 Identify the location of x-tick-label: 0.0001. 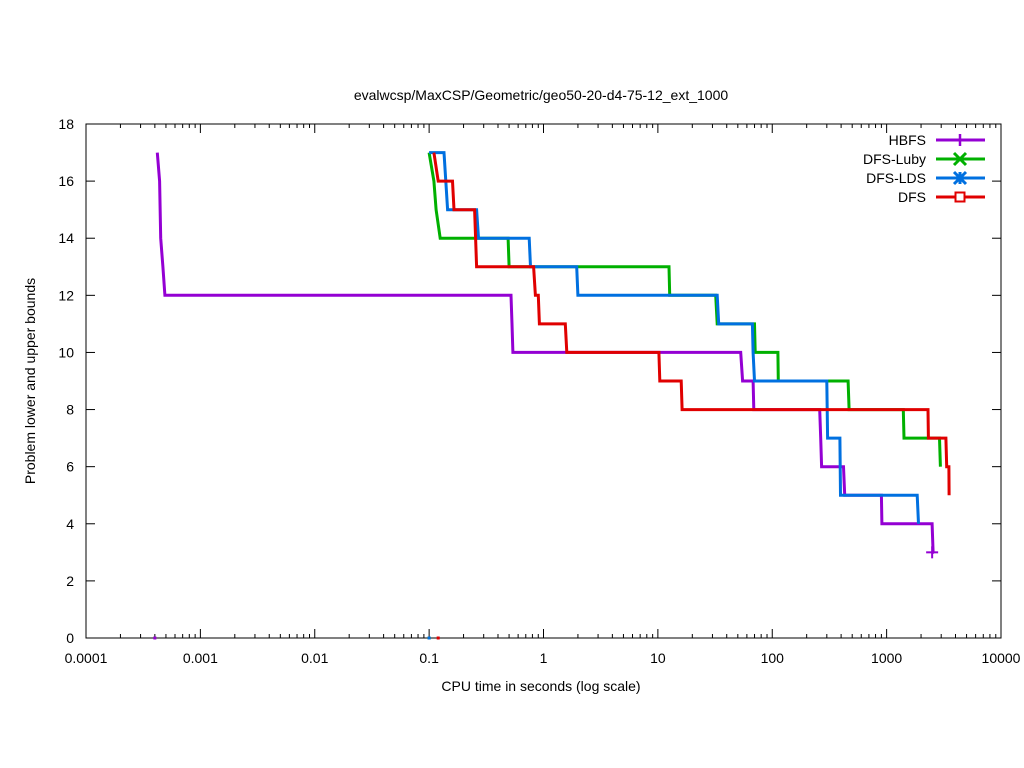
(86, 658).